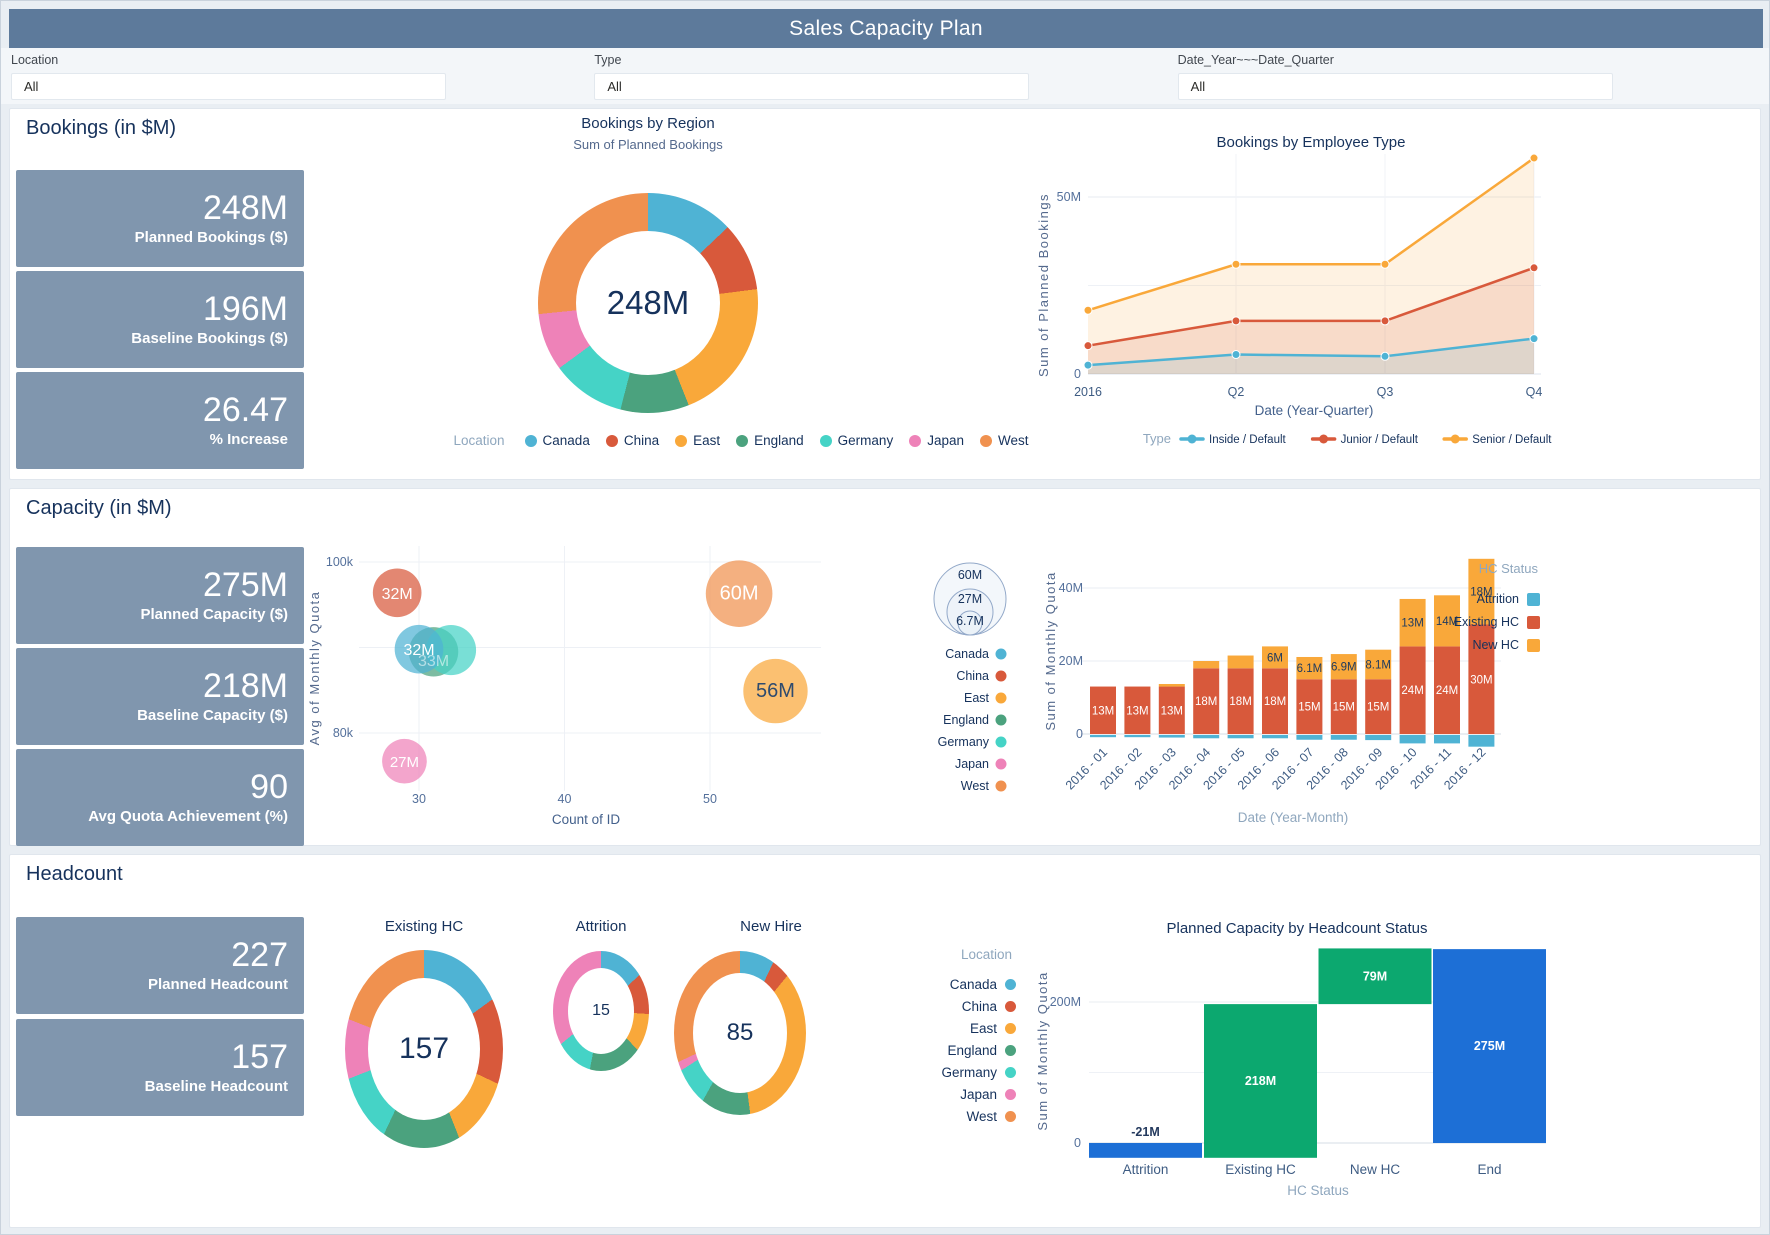 This screenshot has height=1235, width=1770. Describe the element at coordinates (160, 595) in the screenshot. I see `kpi-planned-capacity: 275M Planned Capacity ($)` at that location.